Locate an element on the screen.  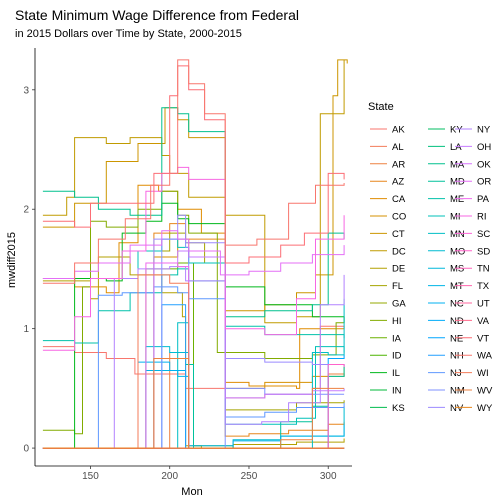
legend-label: SD is located at coordinates (483, 251).